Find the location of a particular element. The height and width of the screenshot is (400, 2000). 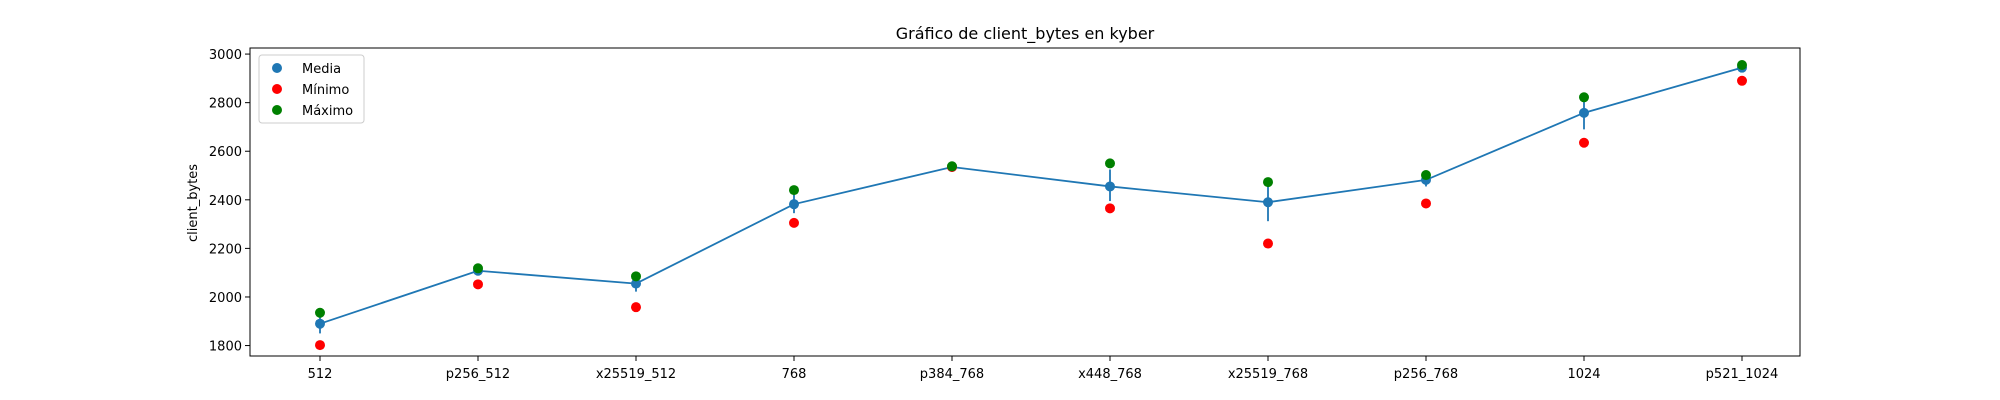

x-tick-label: x25519_768 is located at coordinates (1268, 374).